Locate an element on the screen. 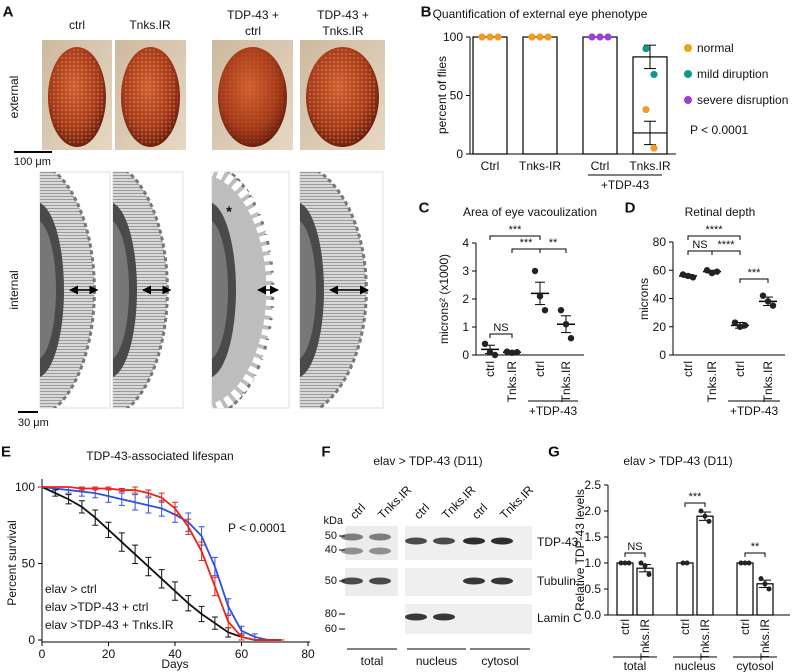  significance-label: *** is located at coordinates (696, 497).